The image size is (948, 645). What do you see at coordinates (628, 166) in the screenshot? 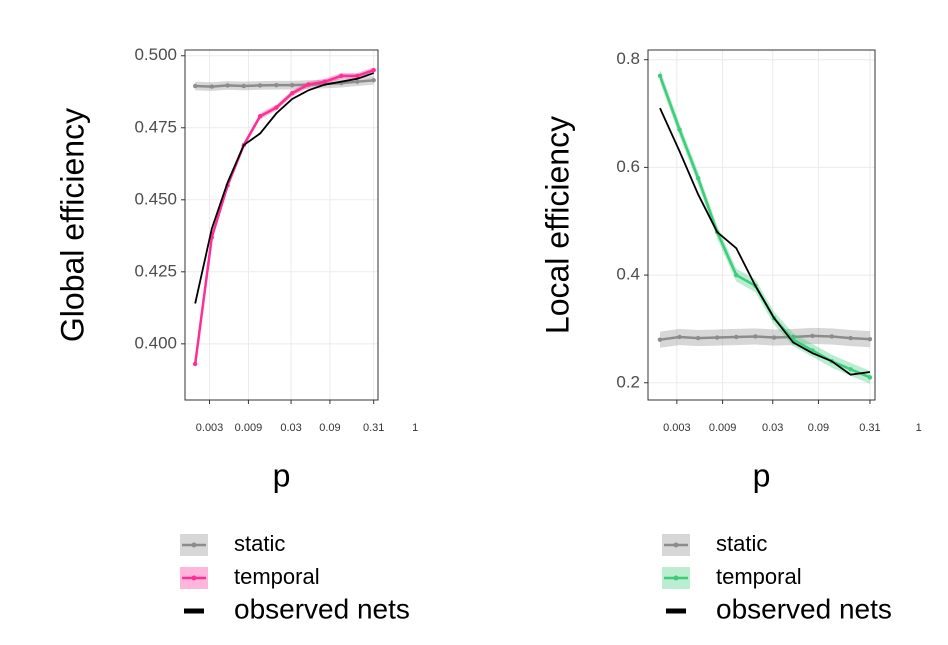
I see `y-tick-label: 0.6` at bounding box center [628, 166].